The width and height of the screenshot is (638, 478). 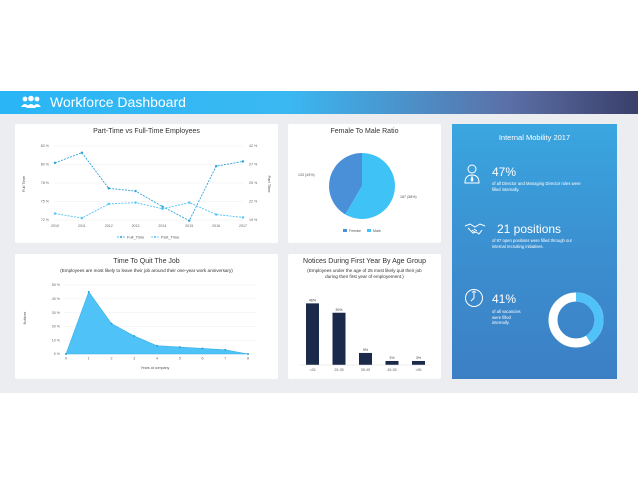 What do you see at coordinates (339, 310) in the screenshot?
I see `bar-value-label: 39%` at bounding box center [339, 310].